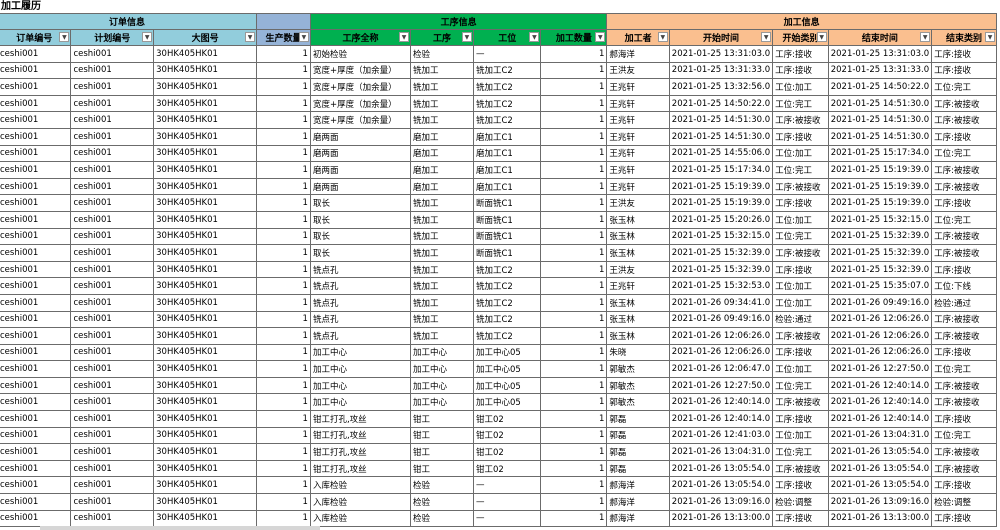  I want to click on cell: 加工中心05, so click(507, 402).